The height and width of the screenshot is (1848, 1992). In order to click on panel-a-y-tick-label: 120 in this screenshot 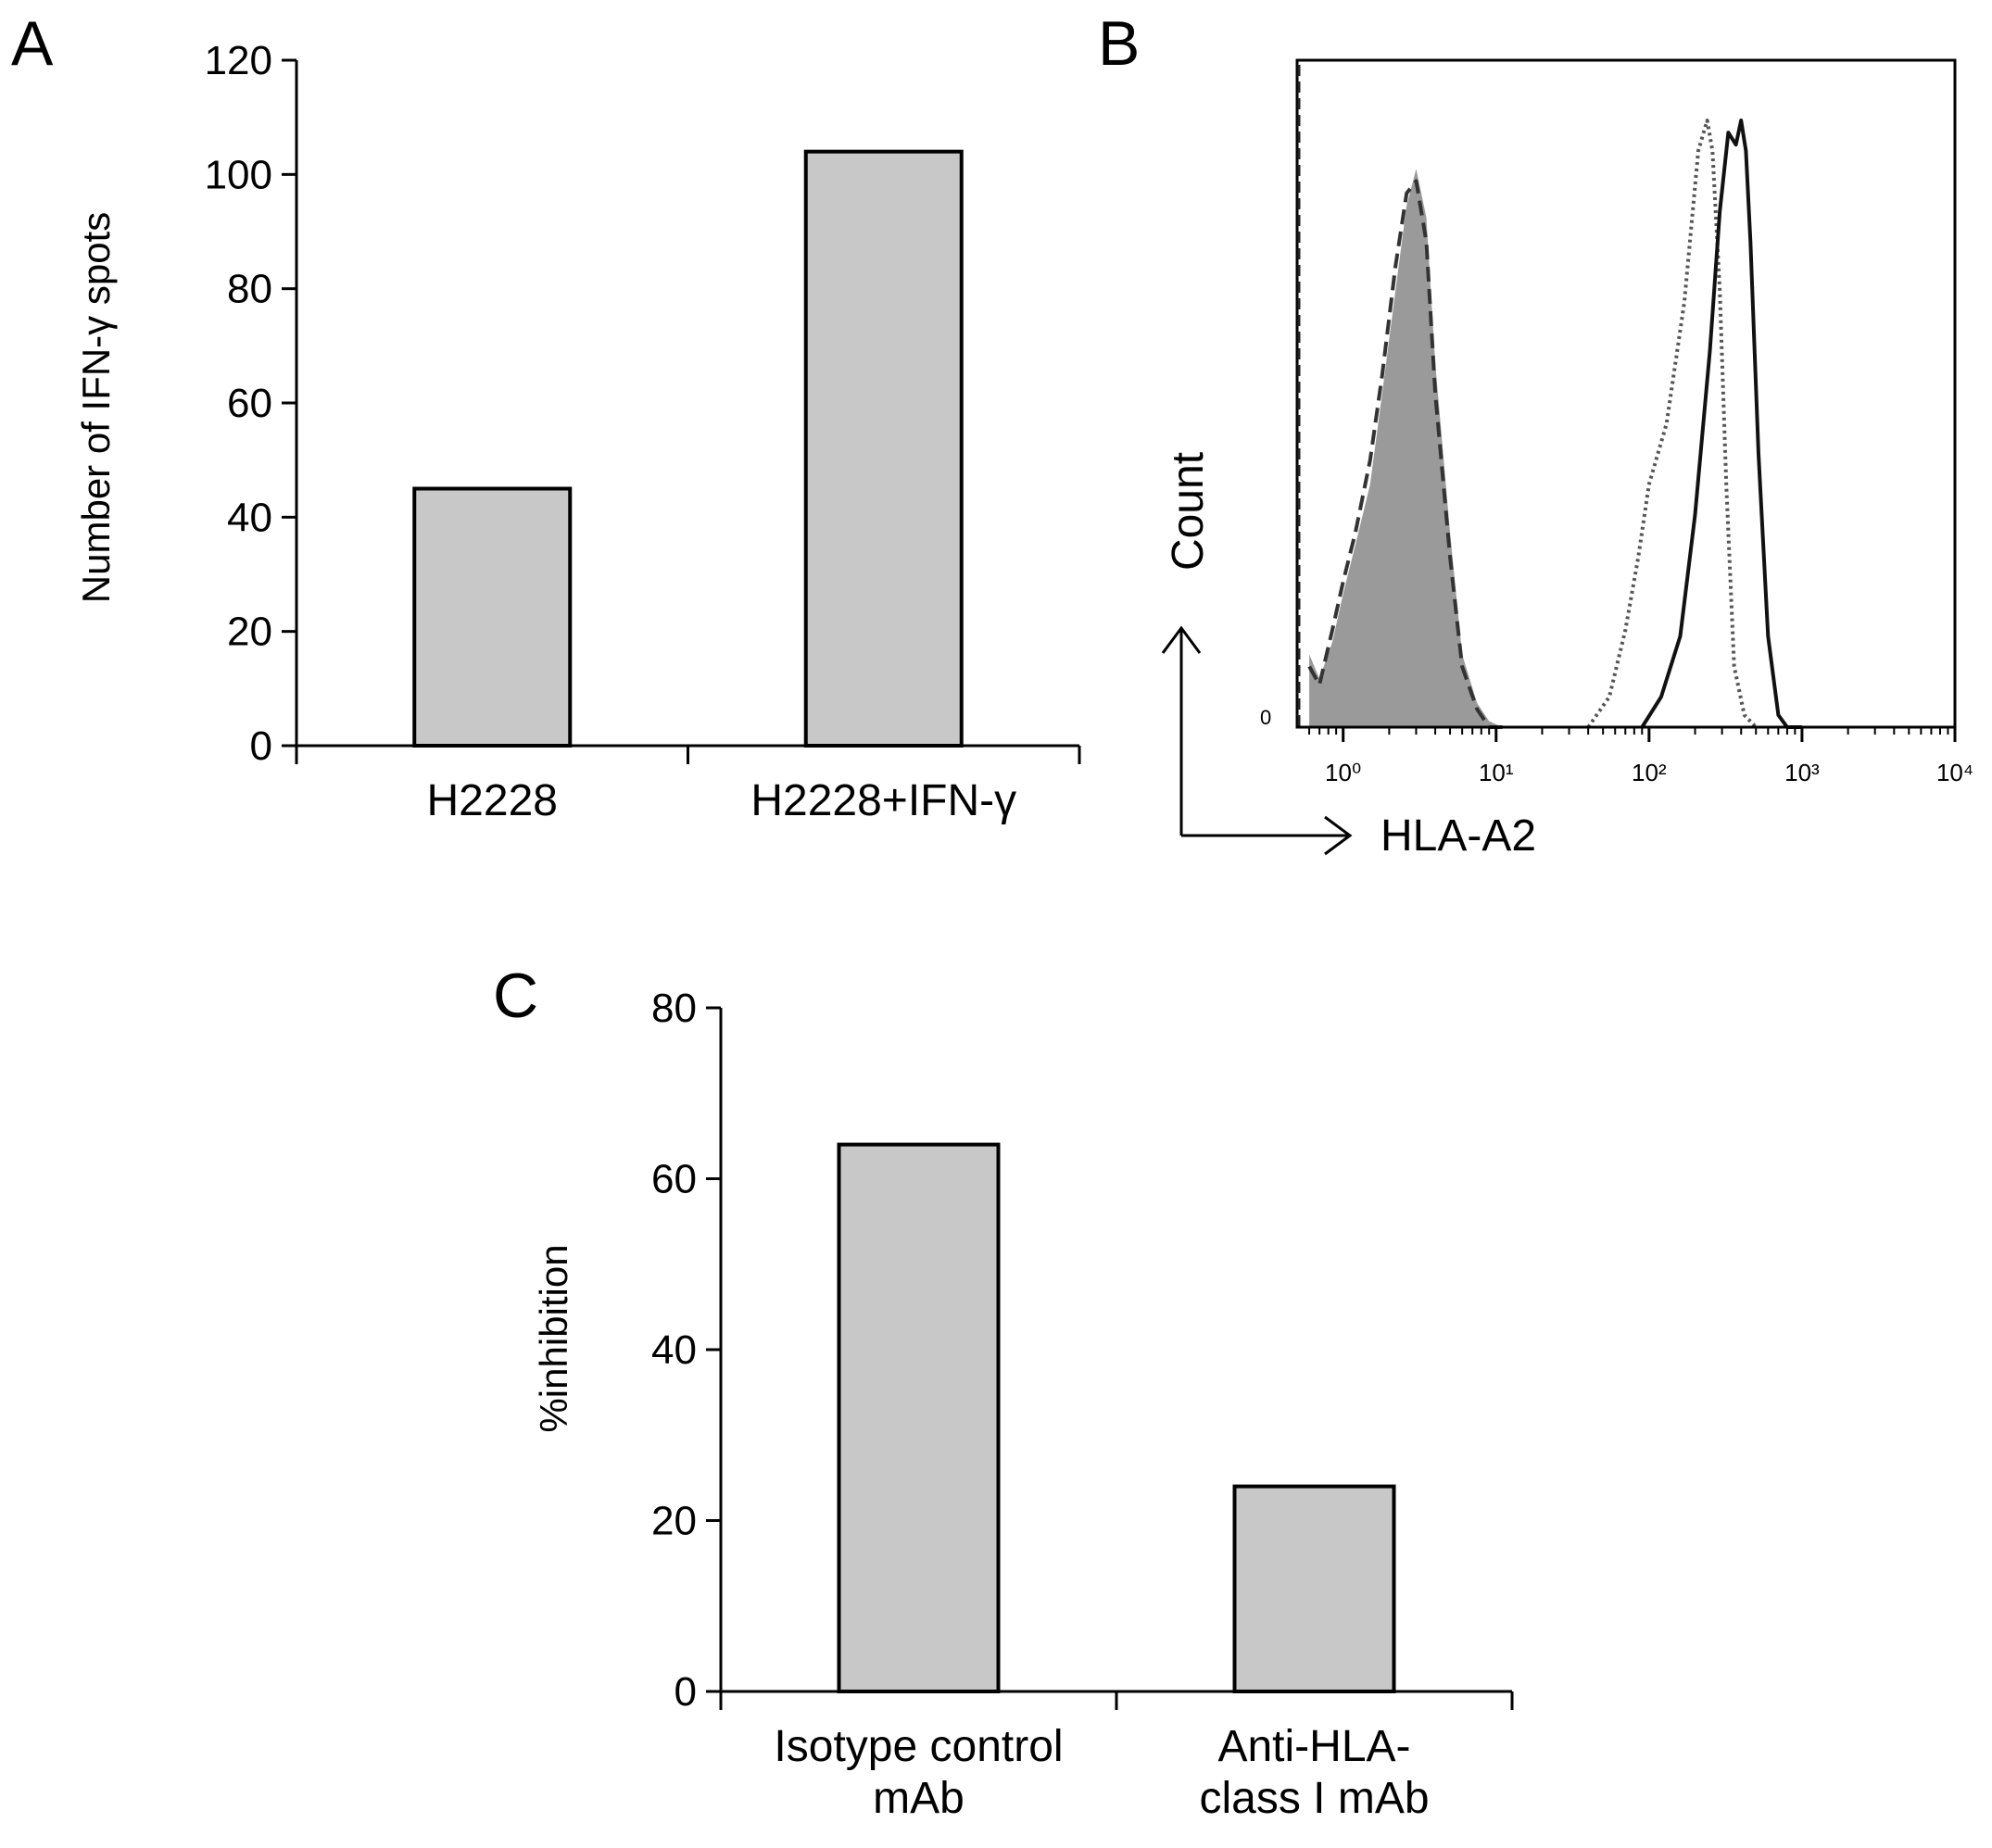, I will do `click(238, 60)`.